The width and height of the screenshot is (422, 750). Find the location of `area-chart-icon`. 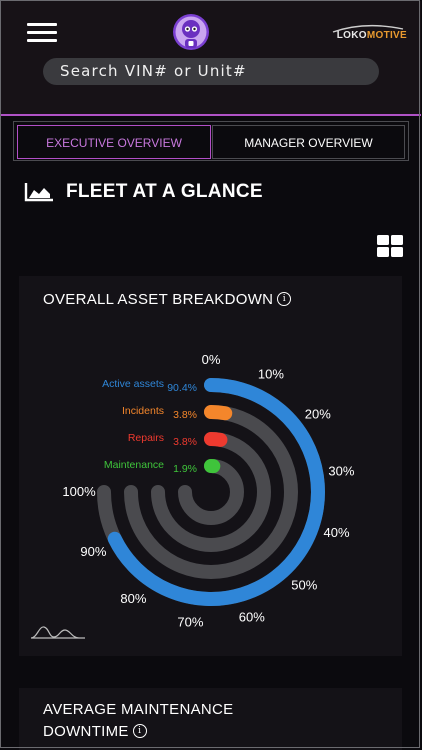

area-chart-icon is located at coordinates (38, 192).